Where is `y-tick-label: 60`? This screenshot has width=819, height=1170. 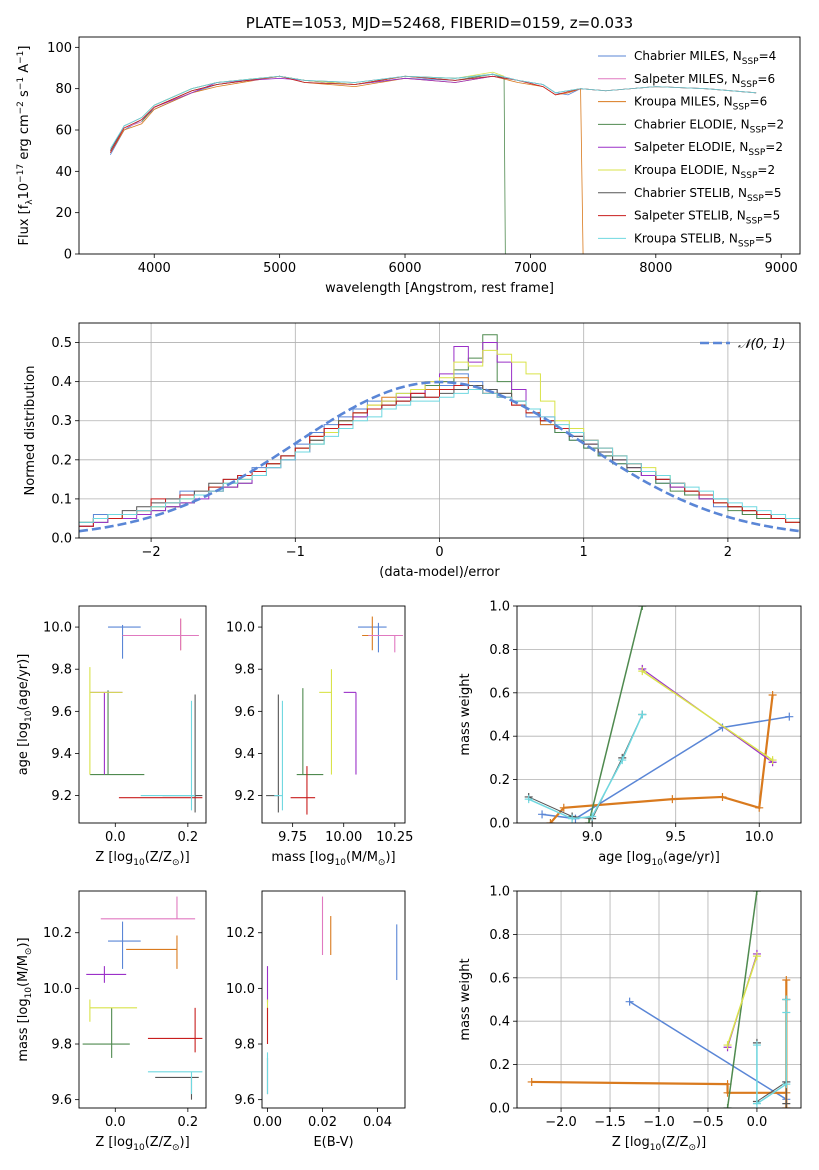 y-tick-label: 60 is located at coordinates (63, 131).